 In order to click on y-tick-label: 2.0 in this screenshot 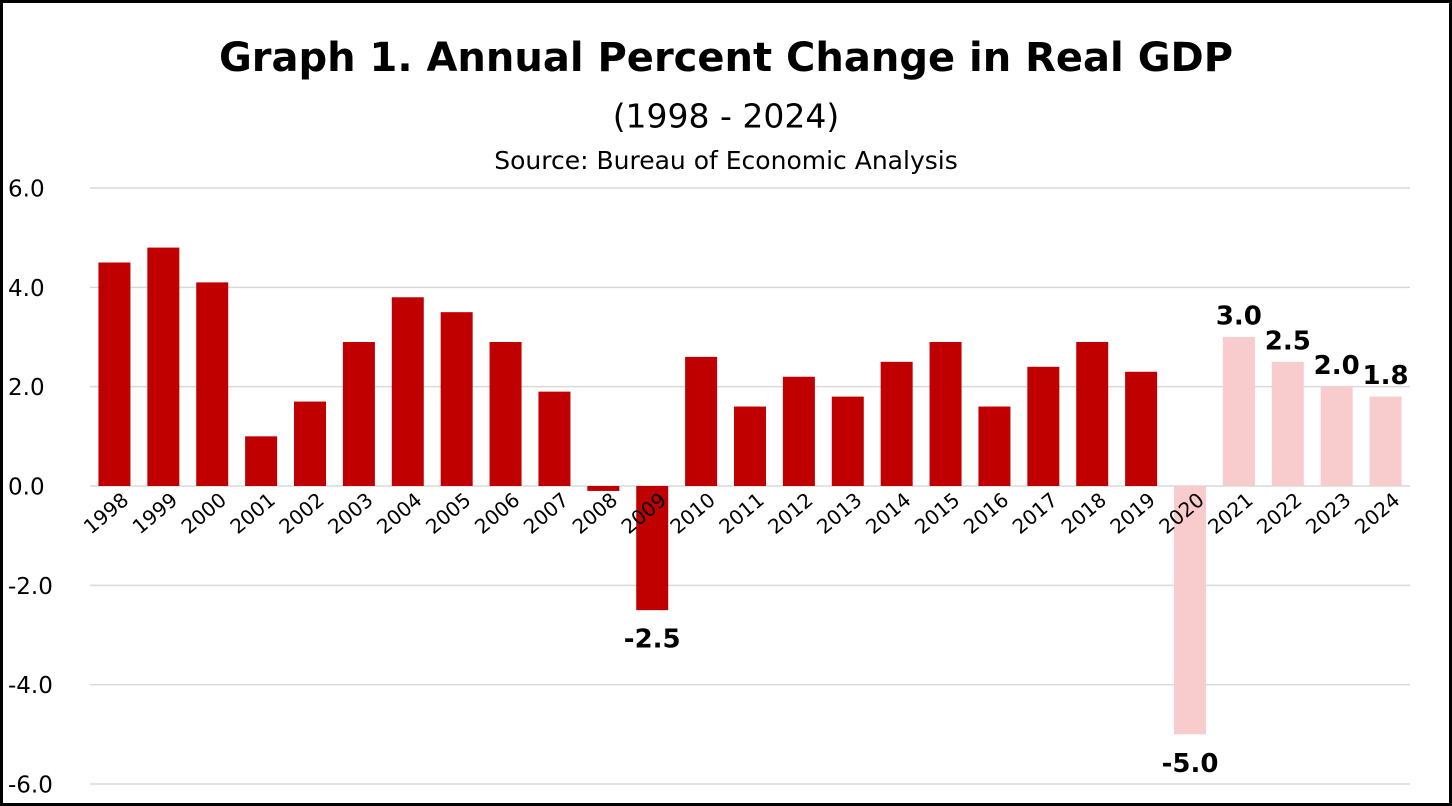, I will do `click(26, 388)`.